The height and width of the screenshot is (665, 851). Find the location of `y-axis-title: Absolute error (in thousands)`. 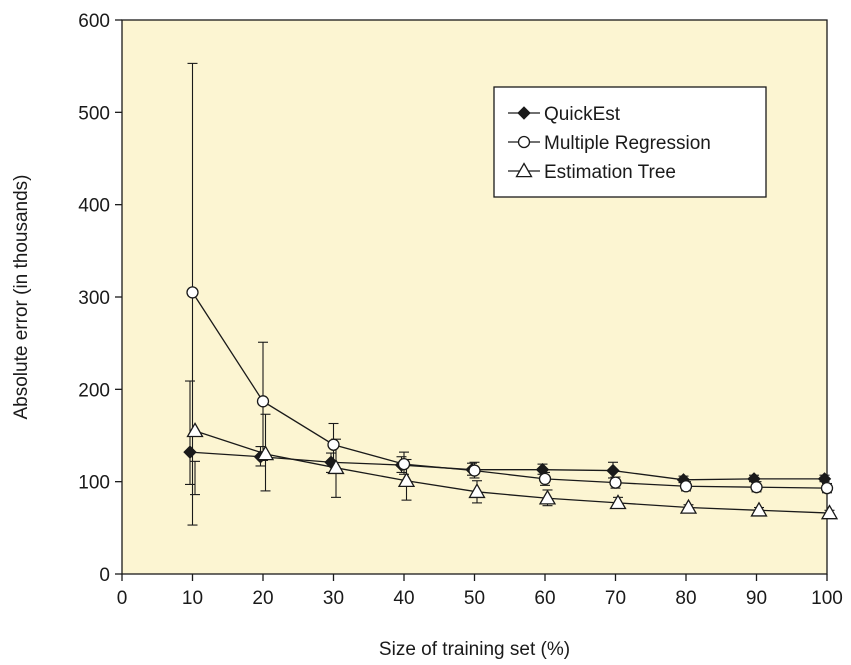

y-axis-title: Absolute error (in thousands) is located at coordinates (21, 296).